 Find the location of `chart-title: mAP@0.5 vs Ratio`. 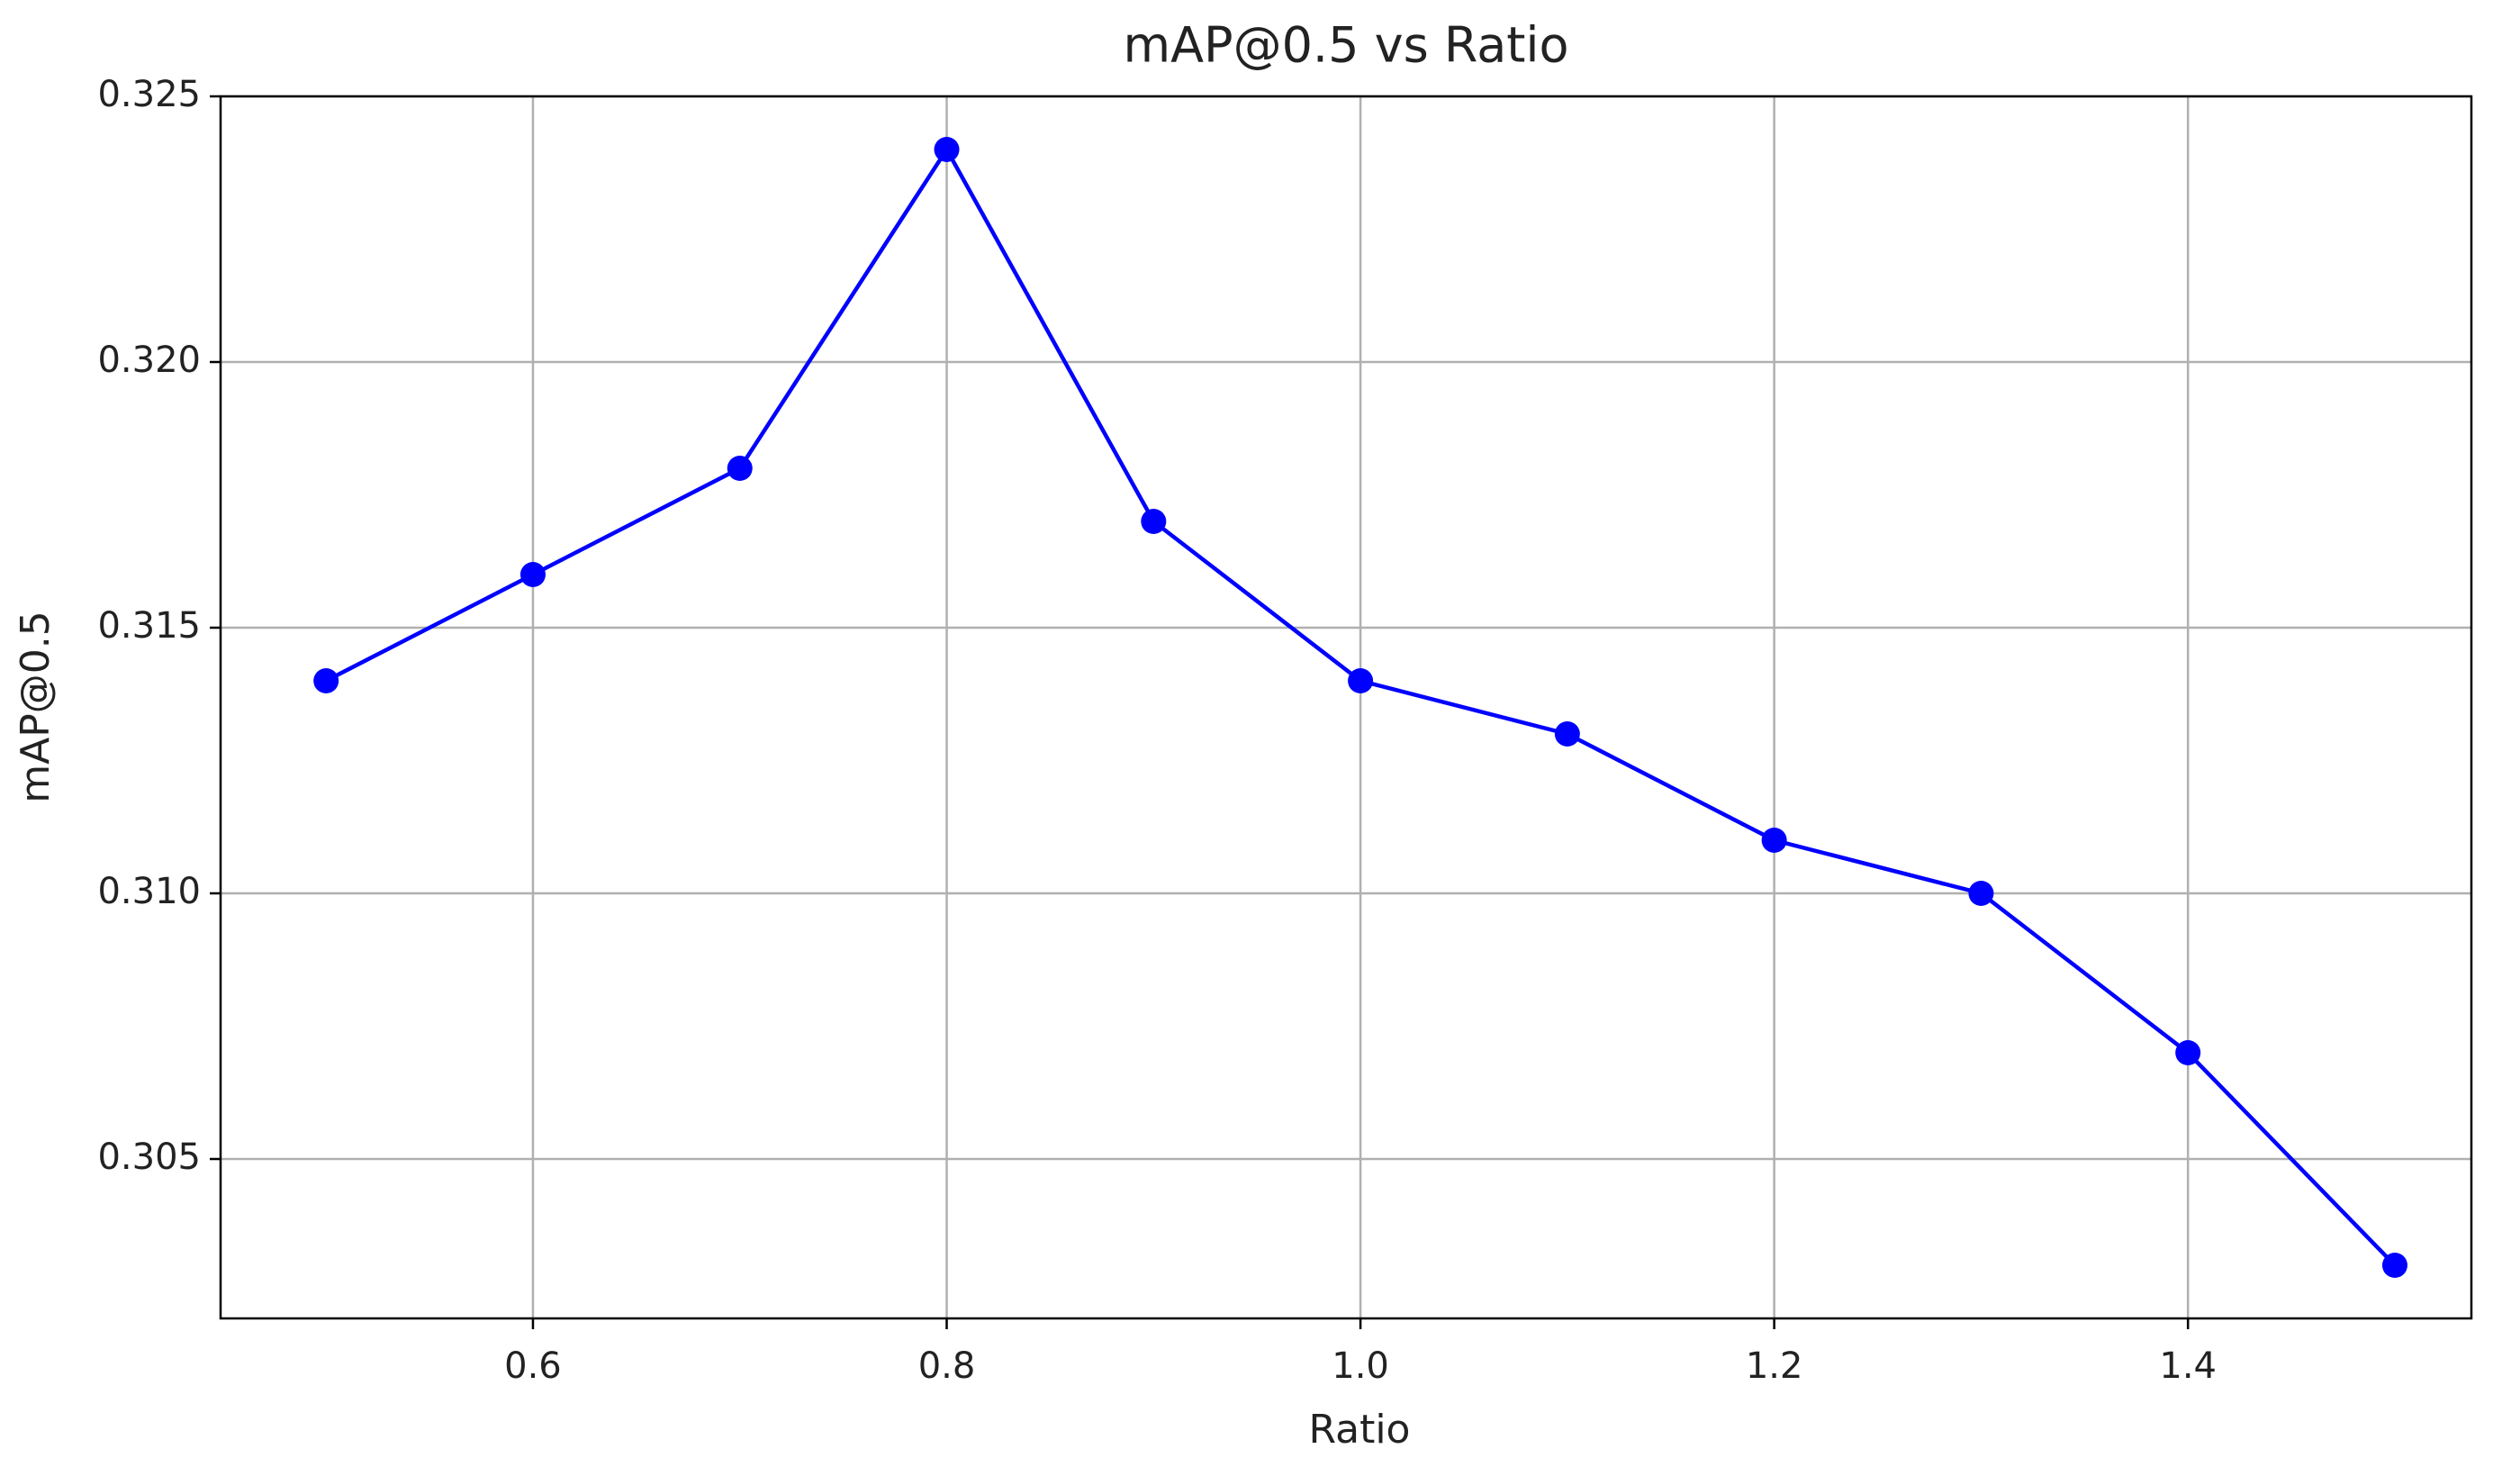

chart-title: mAP@0.5 vs Ratio is located at coordinates (1345, 46).